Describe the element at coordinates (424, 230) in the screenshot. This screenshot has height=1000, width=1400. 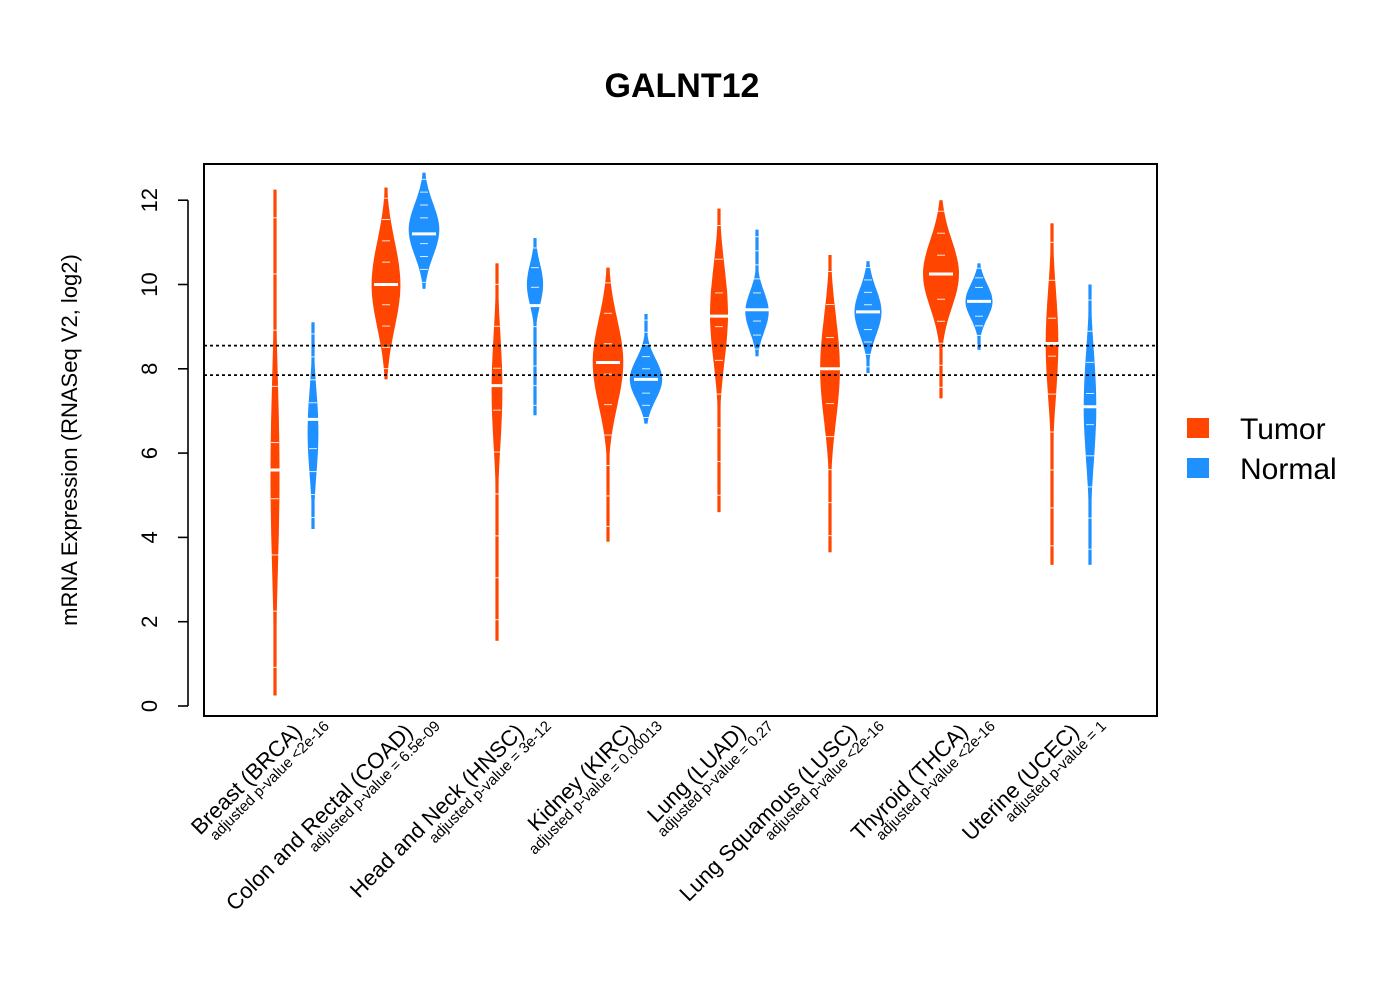
I see `violin-normal-colon-and-rectal-coad` at that location.